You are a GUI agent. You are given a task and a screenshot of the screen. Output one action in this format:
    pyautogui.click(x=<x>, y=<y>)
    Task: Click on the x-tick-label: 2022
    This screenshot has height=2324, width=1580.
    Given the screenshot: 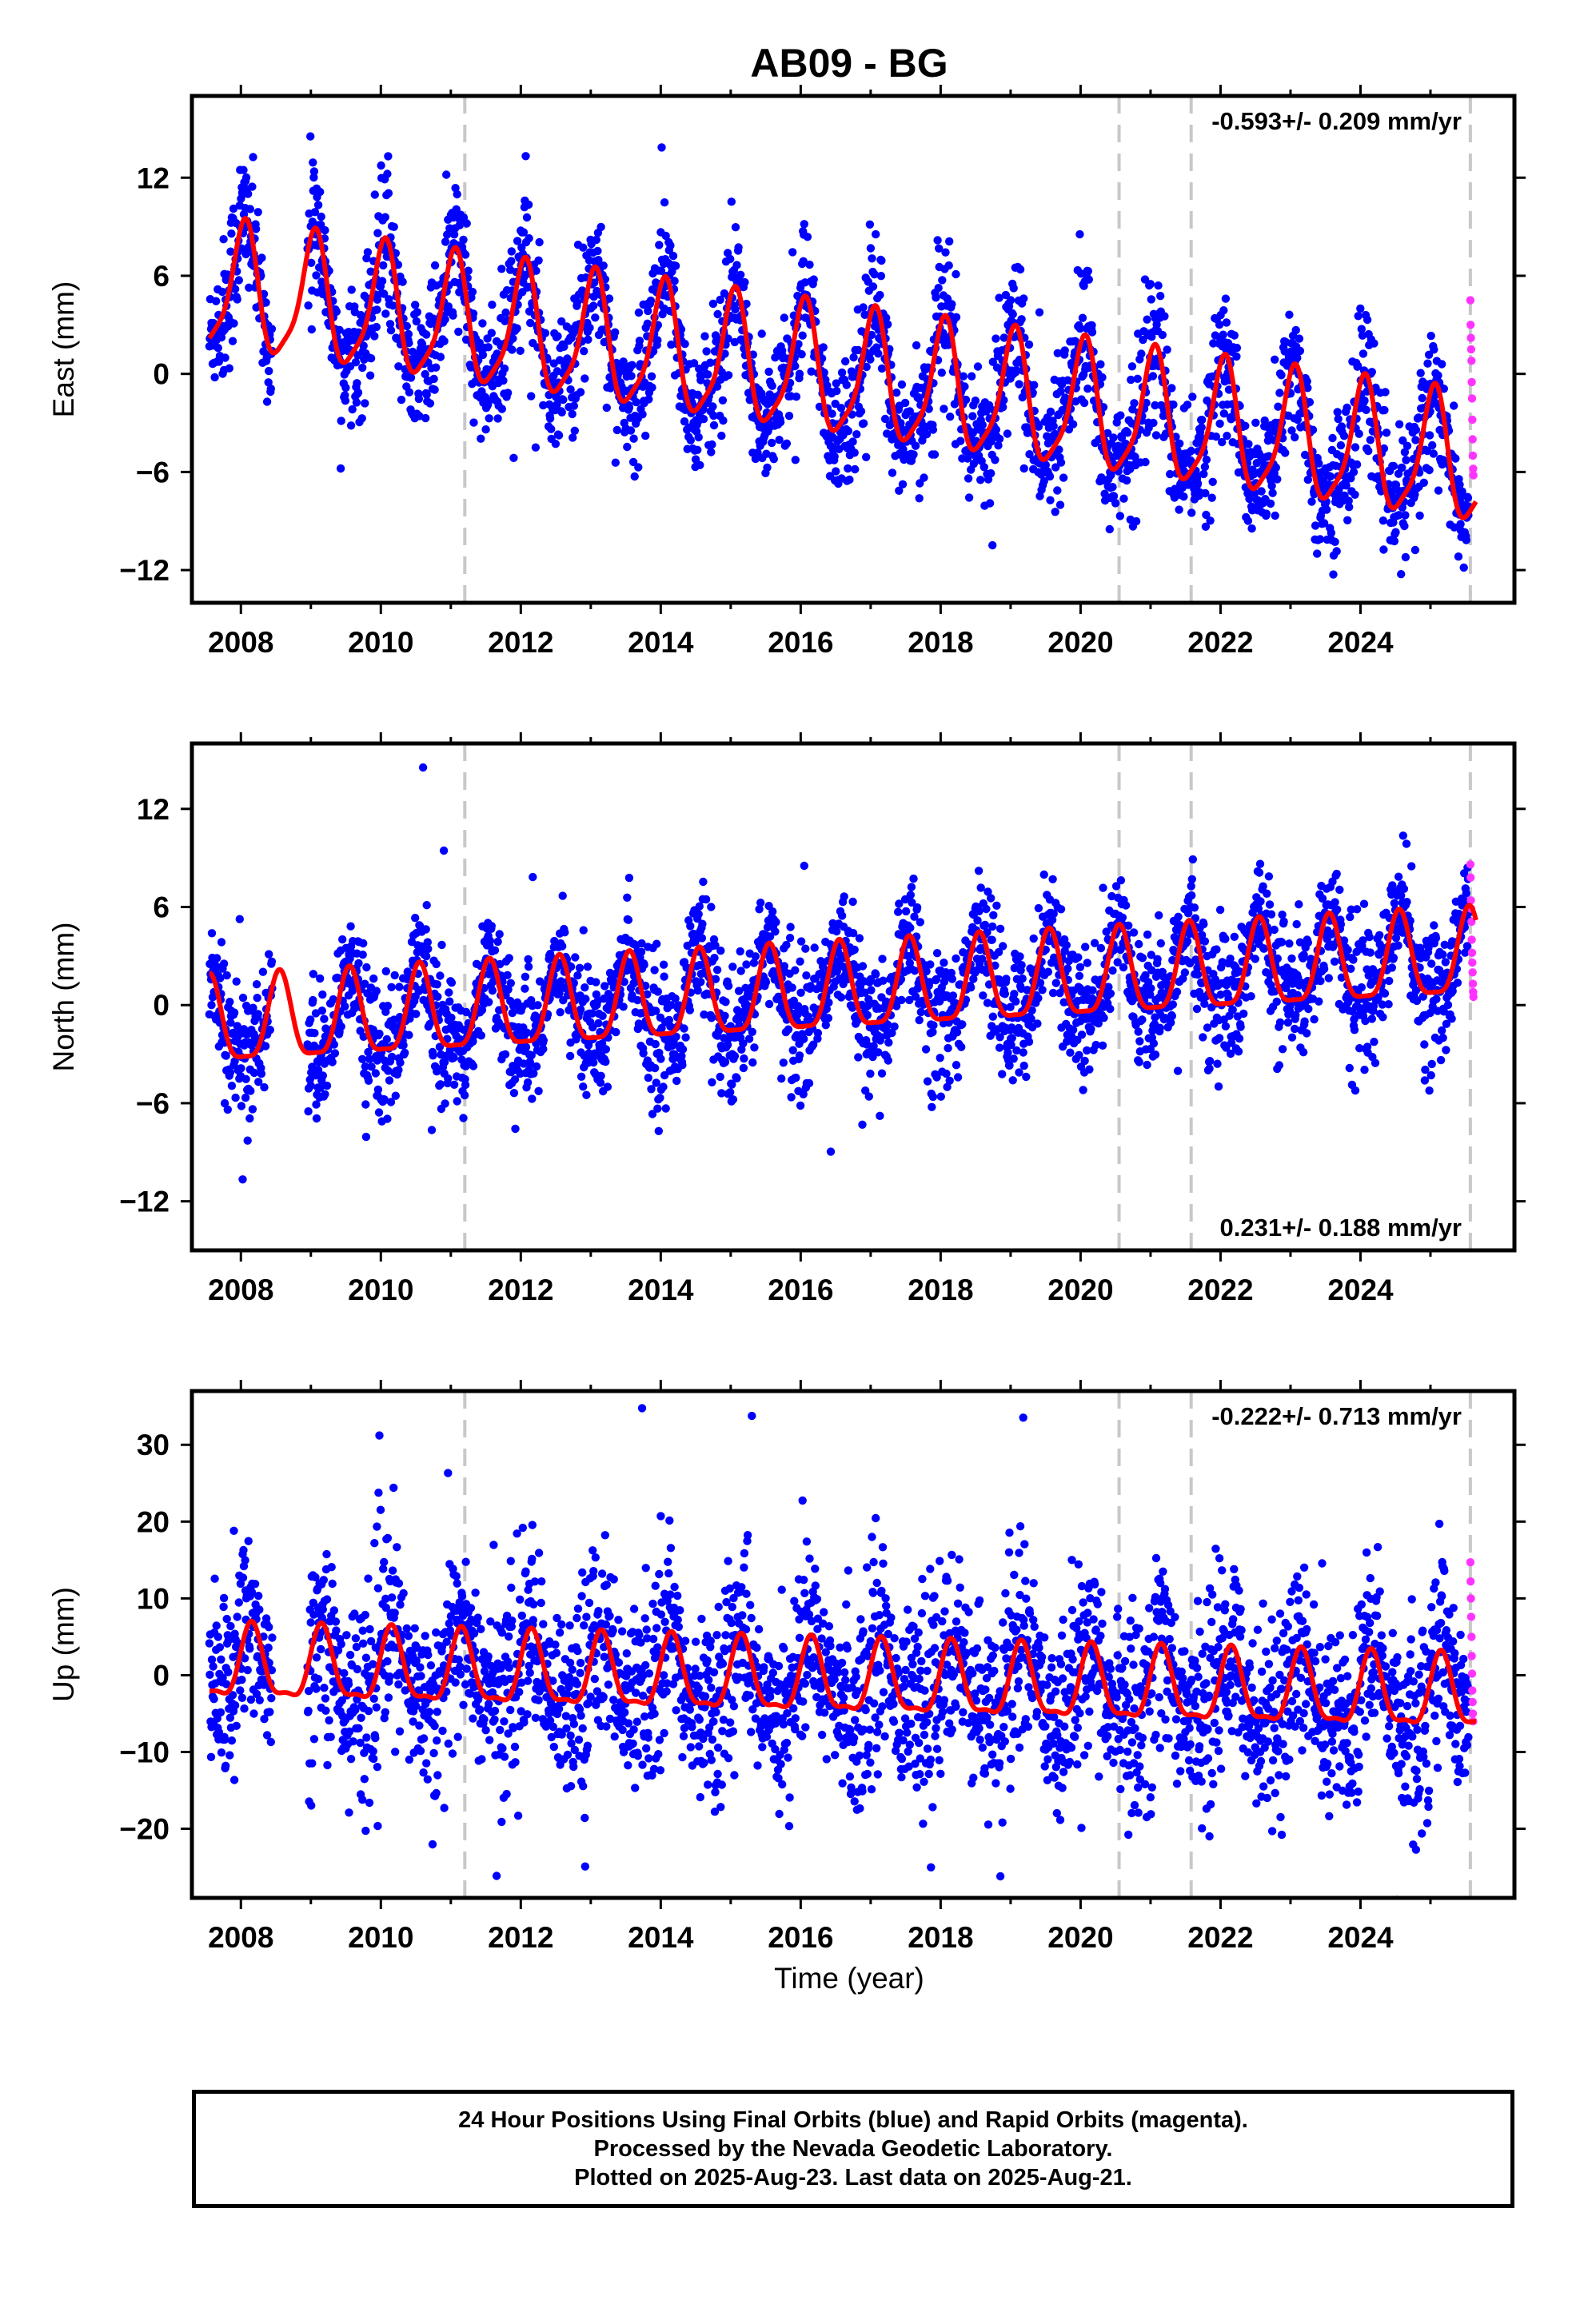 What is the action you would take?
    pyautogui.click(x=1220, y=642)
    